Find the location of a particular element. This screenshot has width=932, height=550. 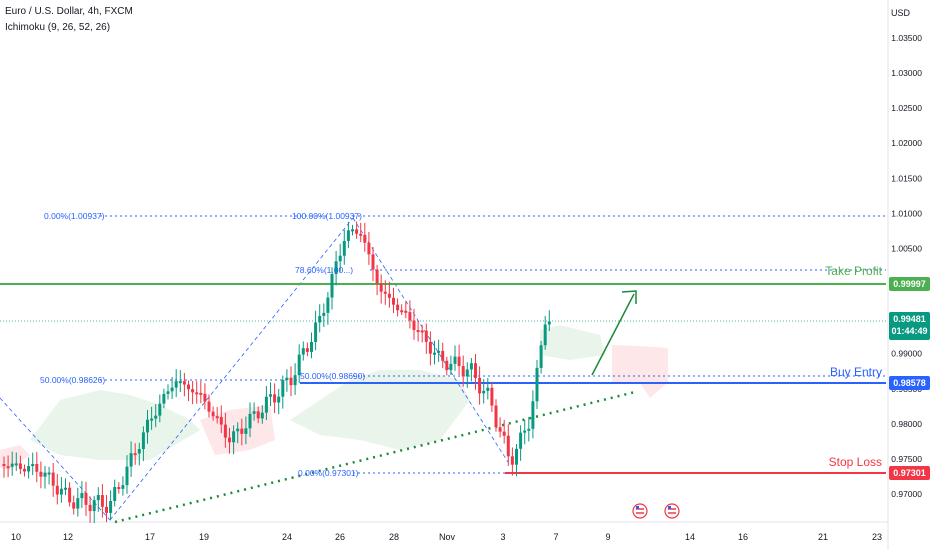

time-tick: 17 is located at coordinates (150, 537).